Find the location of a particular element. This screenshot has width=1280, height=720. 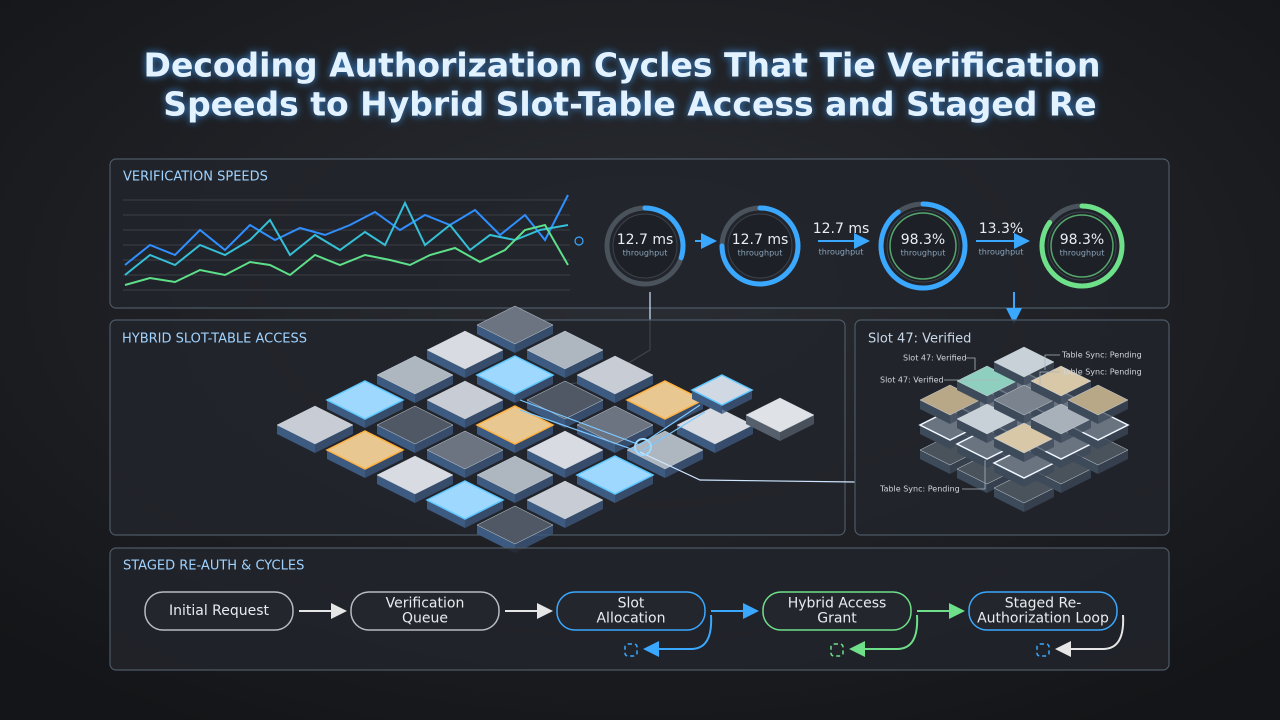

step-label: Hybrid Access is located at coordinates (837, 604).